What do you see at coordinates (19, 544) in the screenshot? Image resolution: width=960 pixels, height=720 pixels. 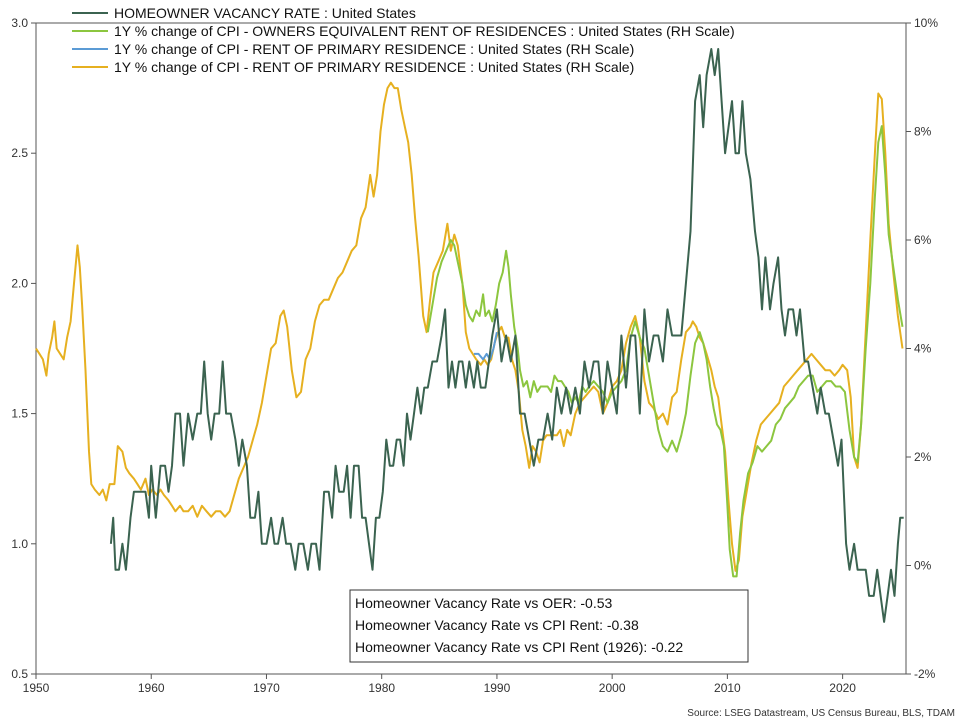 I see `left-y-tick-label: 1.0` at bounding box center [19, 544].